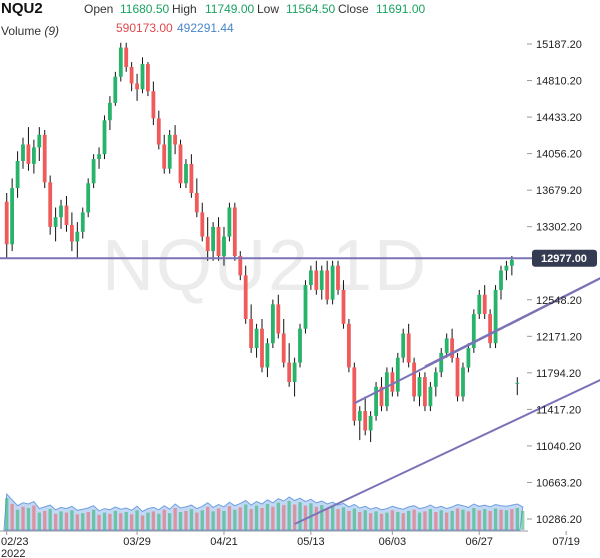  What do you see at coordinates (22, 8) in the screenshot?
I see `symbol-label: NQU2` at bounding box center [22, 8].